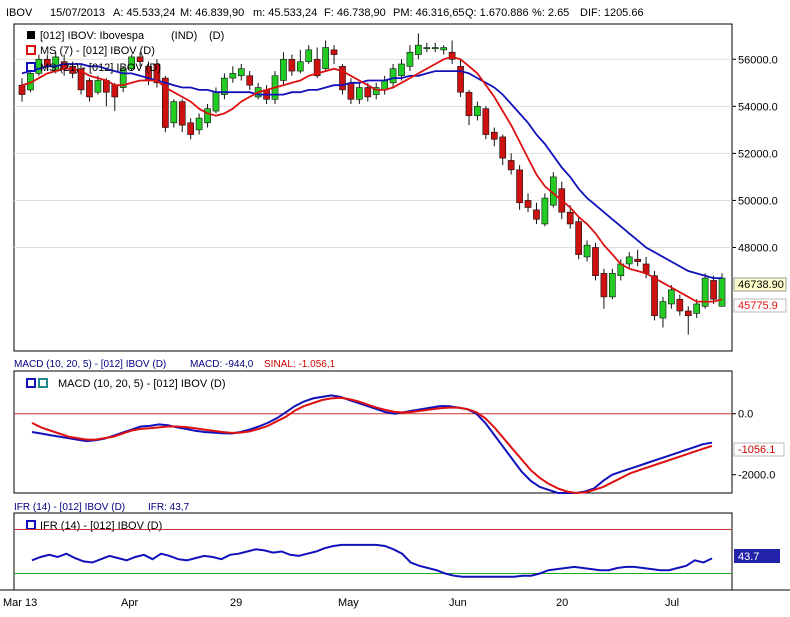 Image resolution: width=790 pixels, height=617 pixels. What do you see at coordinates (222, 364) in the screenshot?
I see `macd-title-value: MACD: -944,0` at bounding box center [222, 364].